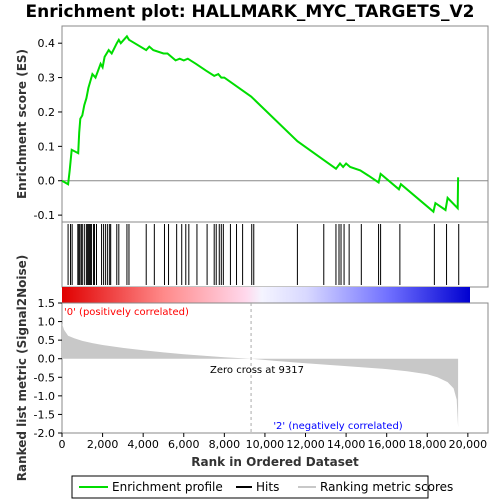  I want to click on es-y-axis-label: Enrichment score (ES), so click(22, 124).